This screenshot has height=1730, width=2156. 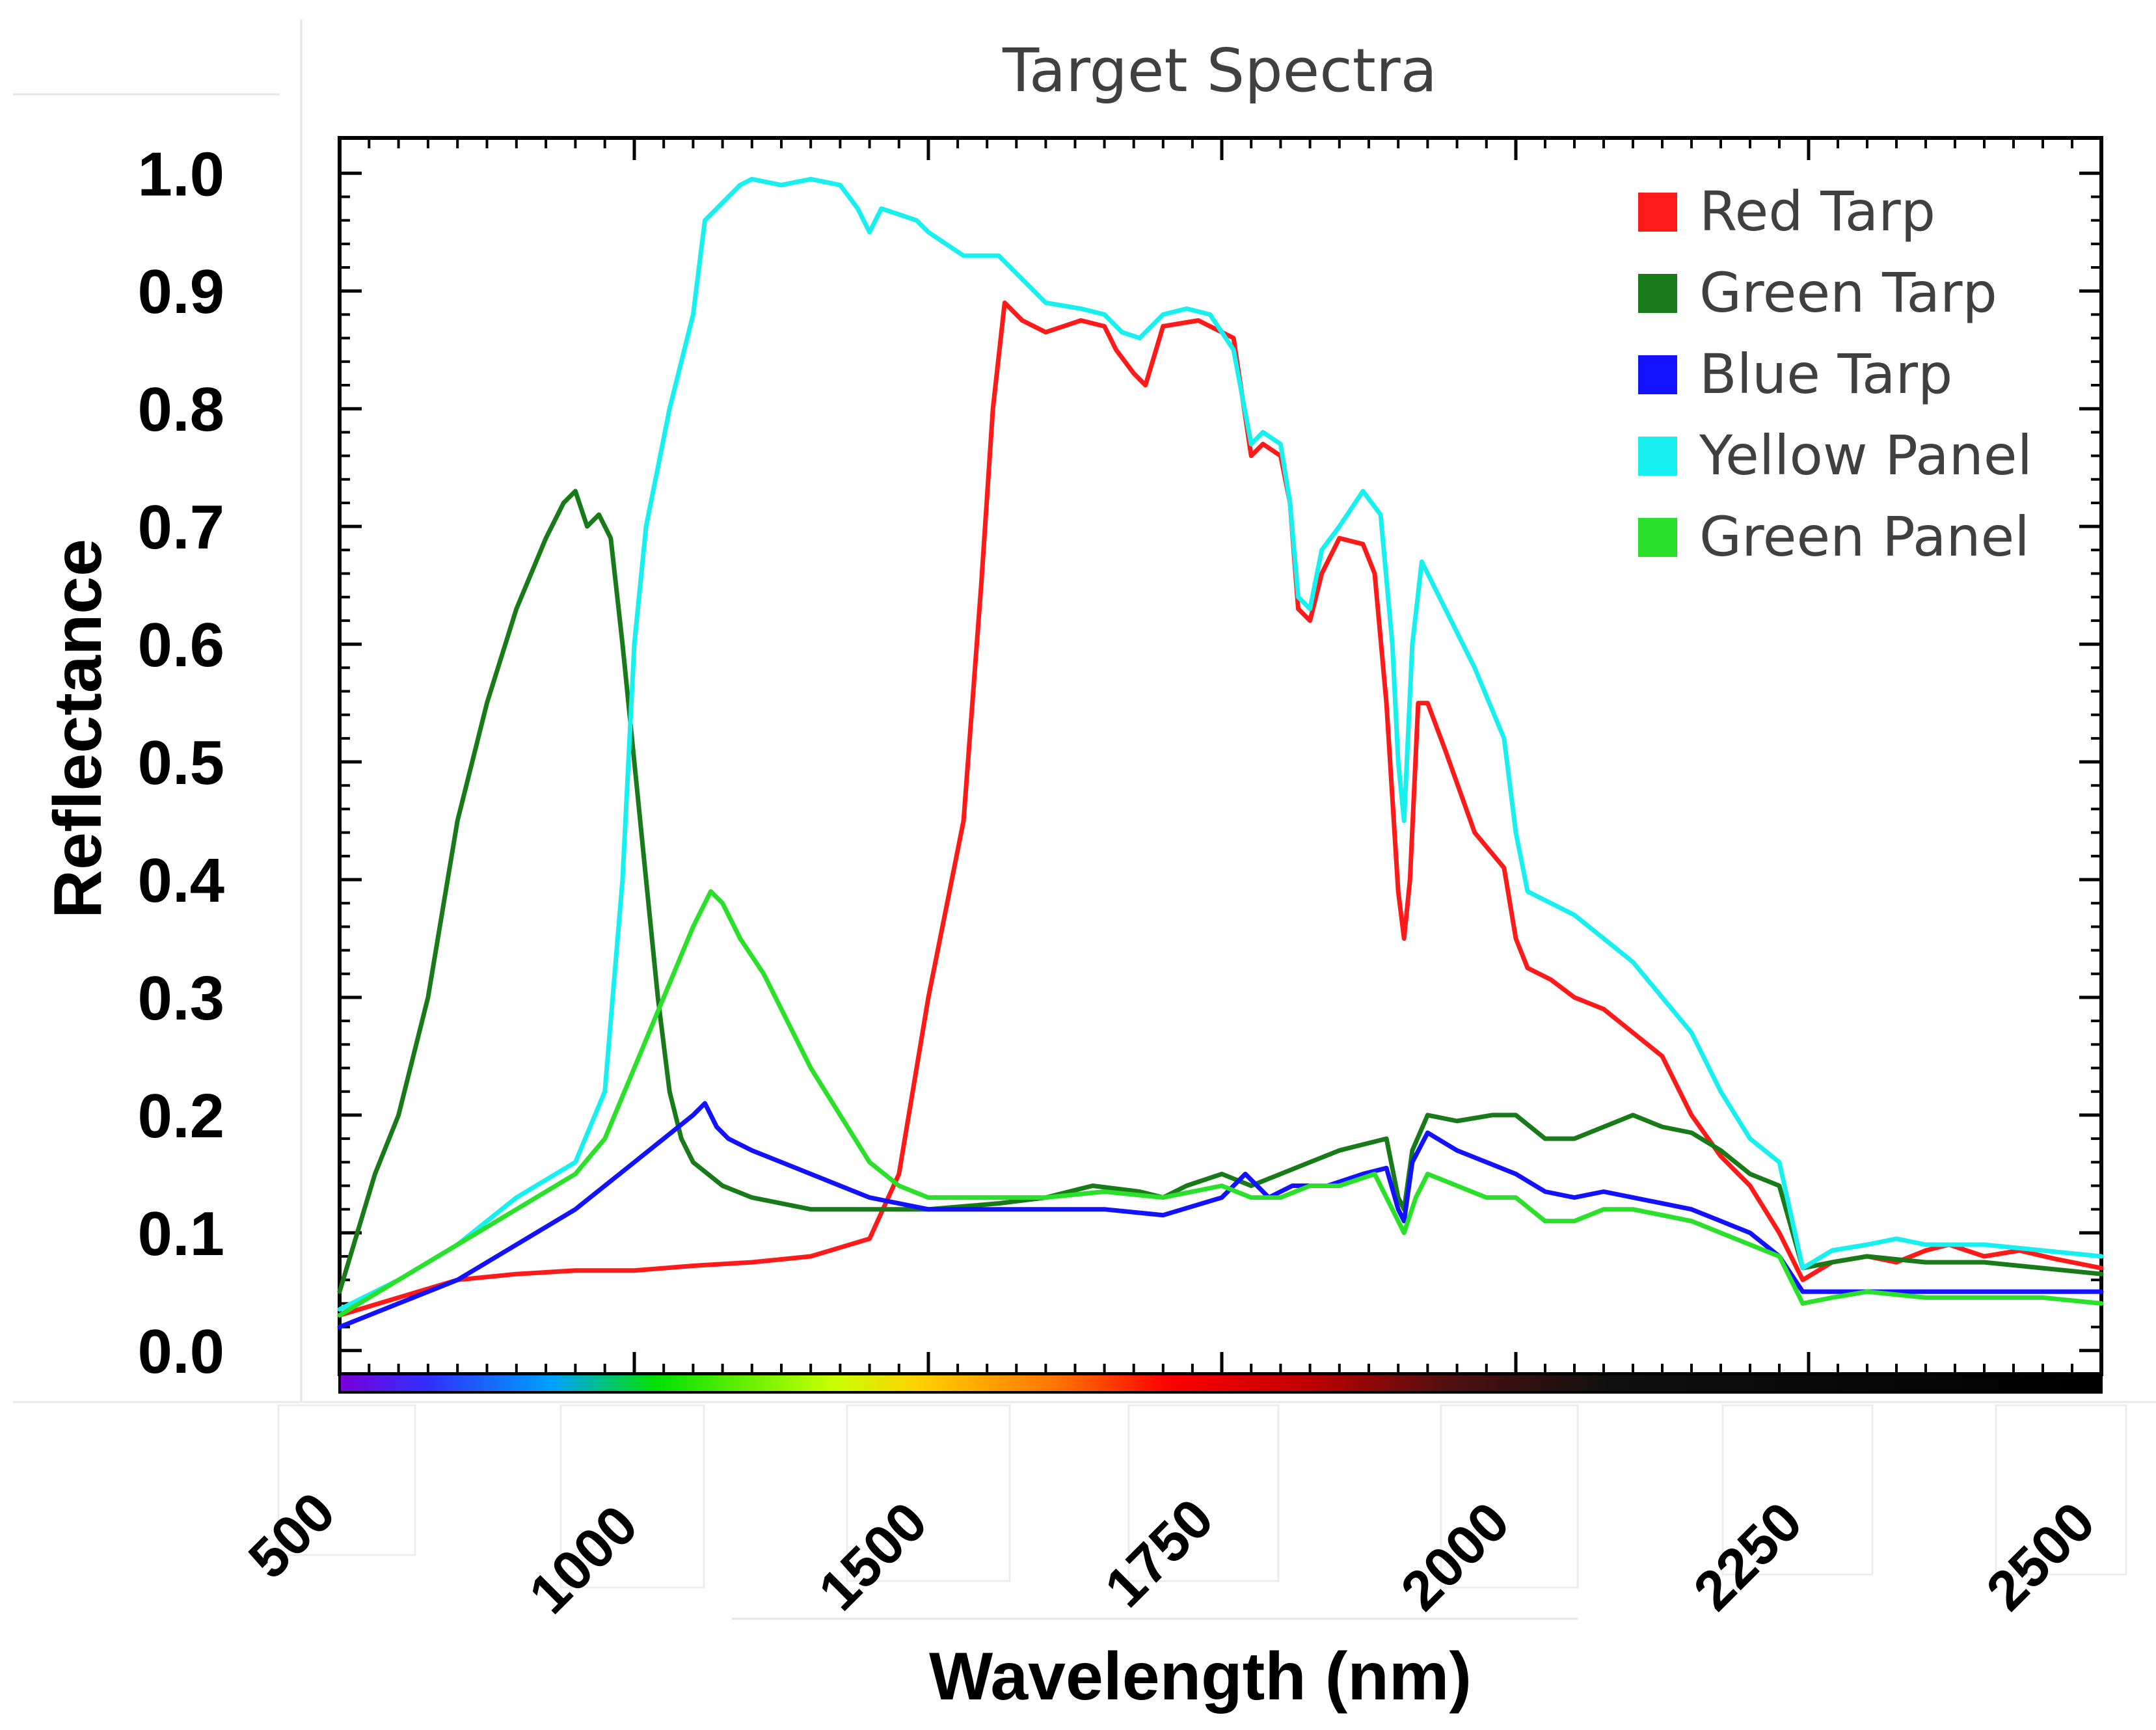 I want to click on legend-label: Blue Tarp, so click(x=1826, y=374).